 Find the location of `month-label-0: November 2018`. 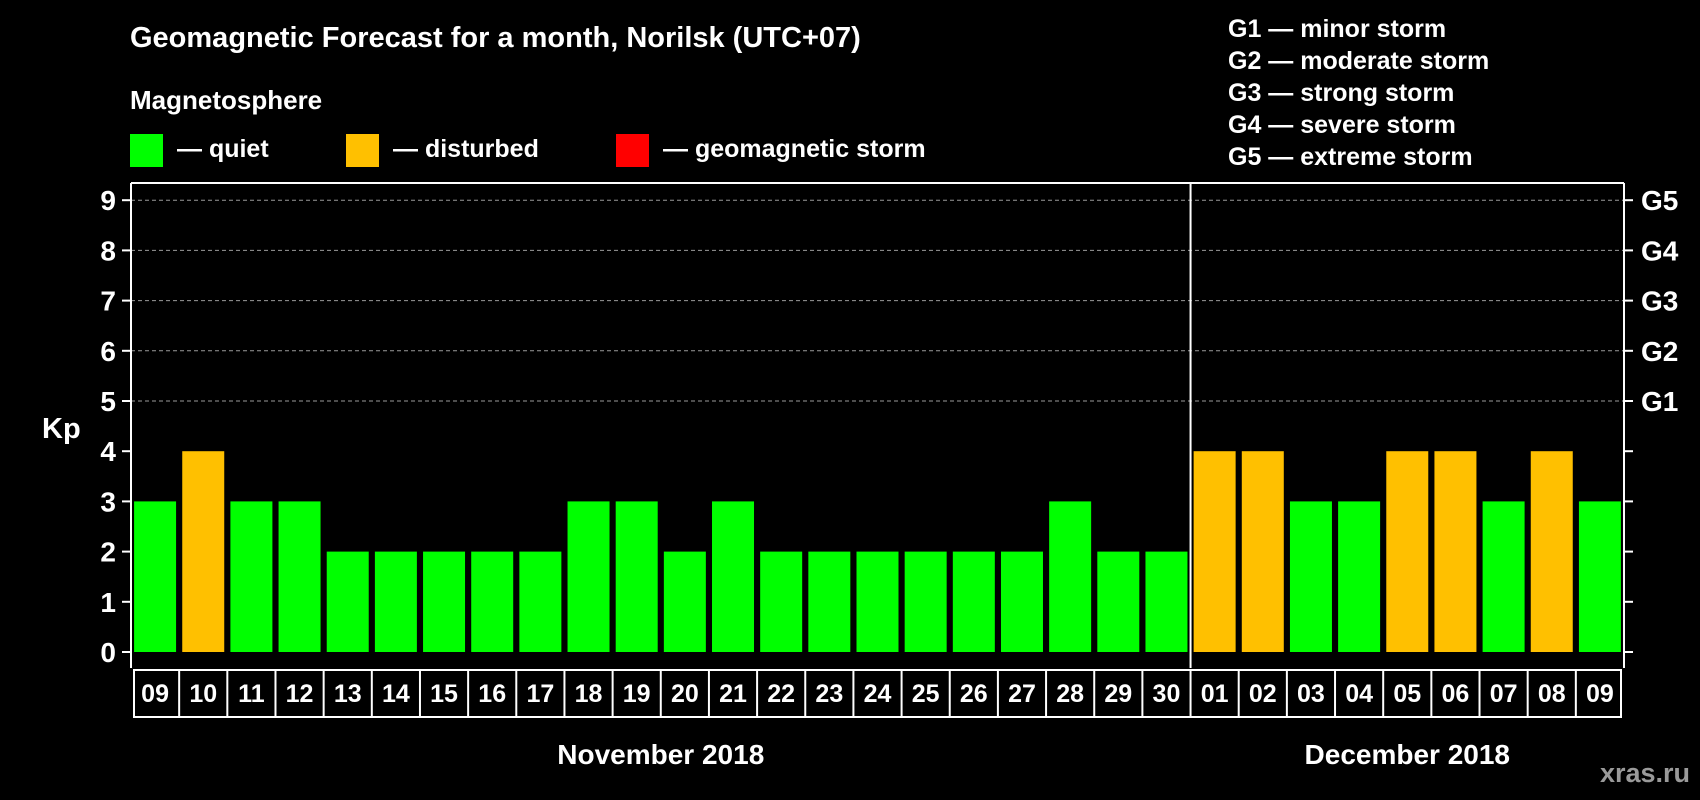

month-label-0: November 2018 is located at coordinates (660, 754).